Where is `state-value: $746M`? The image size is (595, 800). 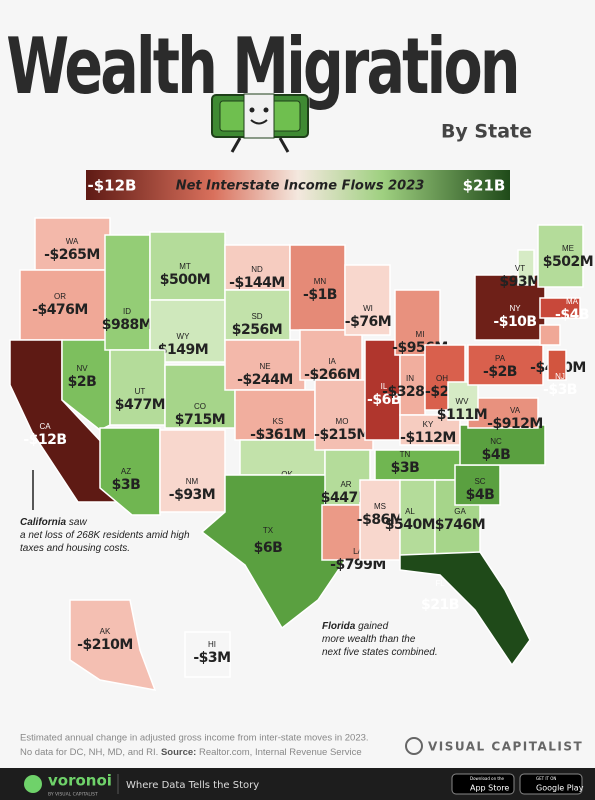
state-value: $746M is located at coordinates (460, 525).